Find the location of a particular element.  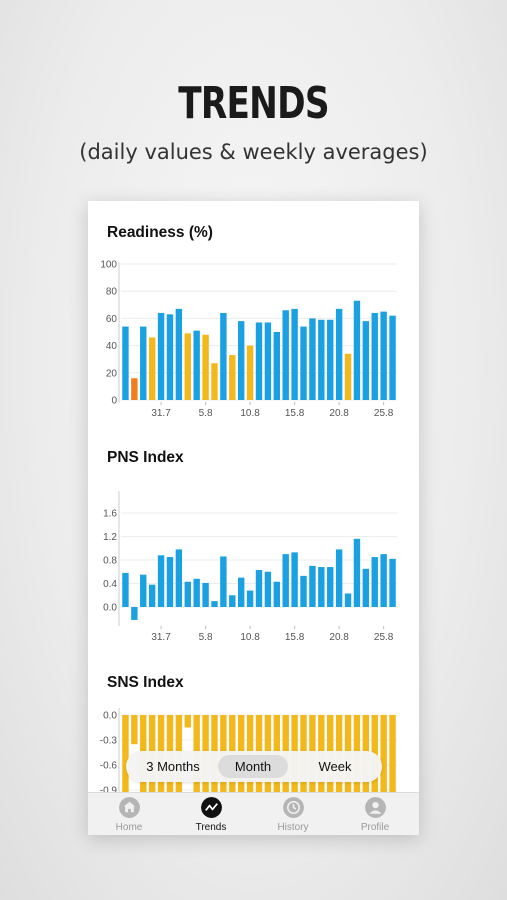

y-tick-label: -0.9 is located at coordinates (109, 789).